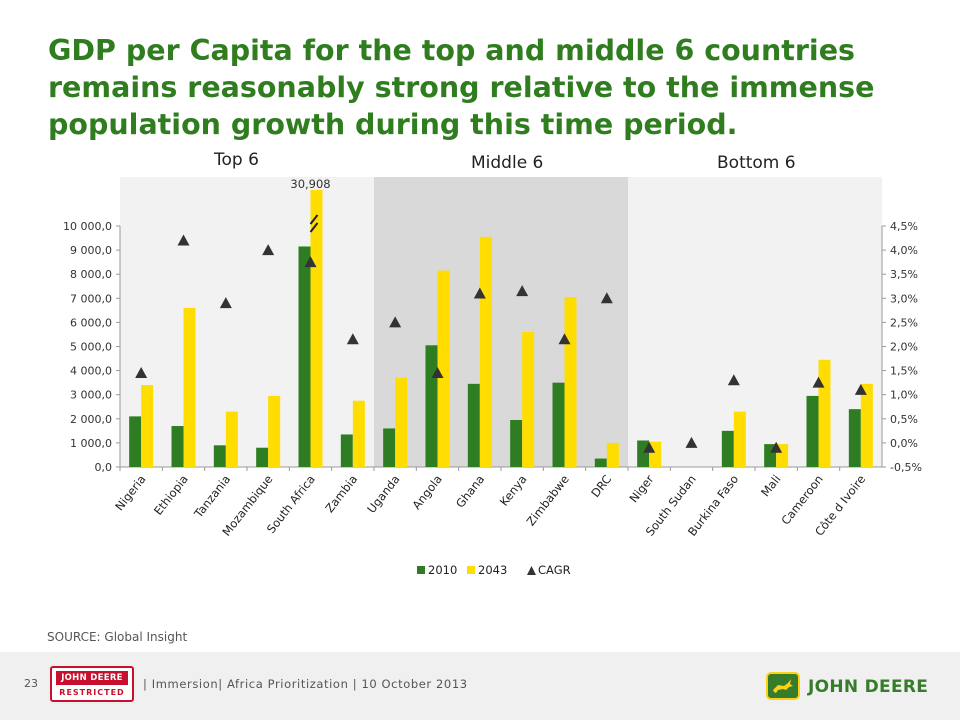 This screenshot has height=720, width=960. Describe the element at coordinates (87, 226) in the screenshot. I see `y-tick-label: 10 000,0` at that location.